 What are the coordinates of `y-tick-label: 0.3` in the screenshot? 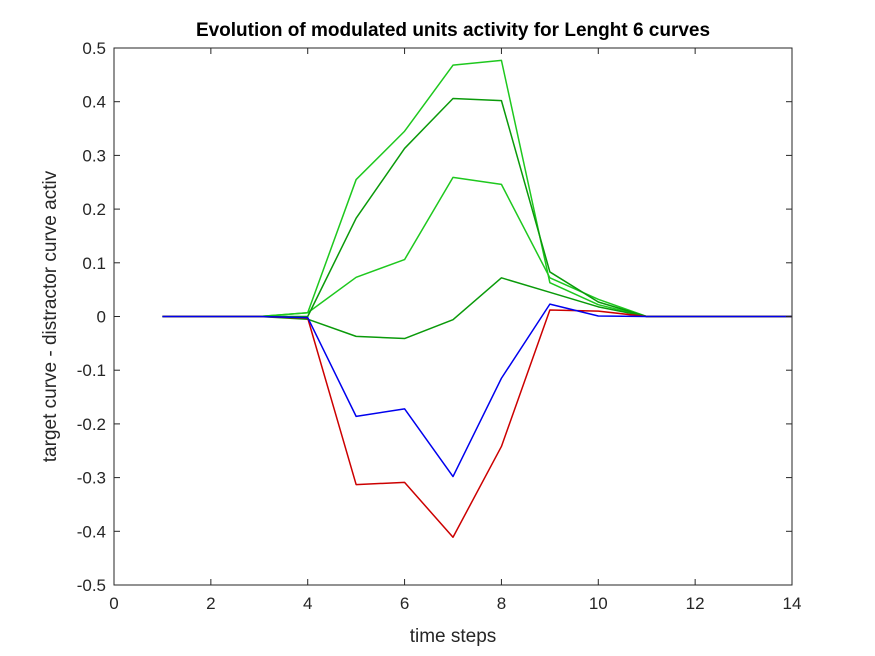 It's located at (94, 155).